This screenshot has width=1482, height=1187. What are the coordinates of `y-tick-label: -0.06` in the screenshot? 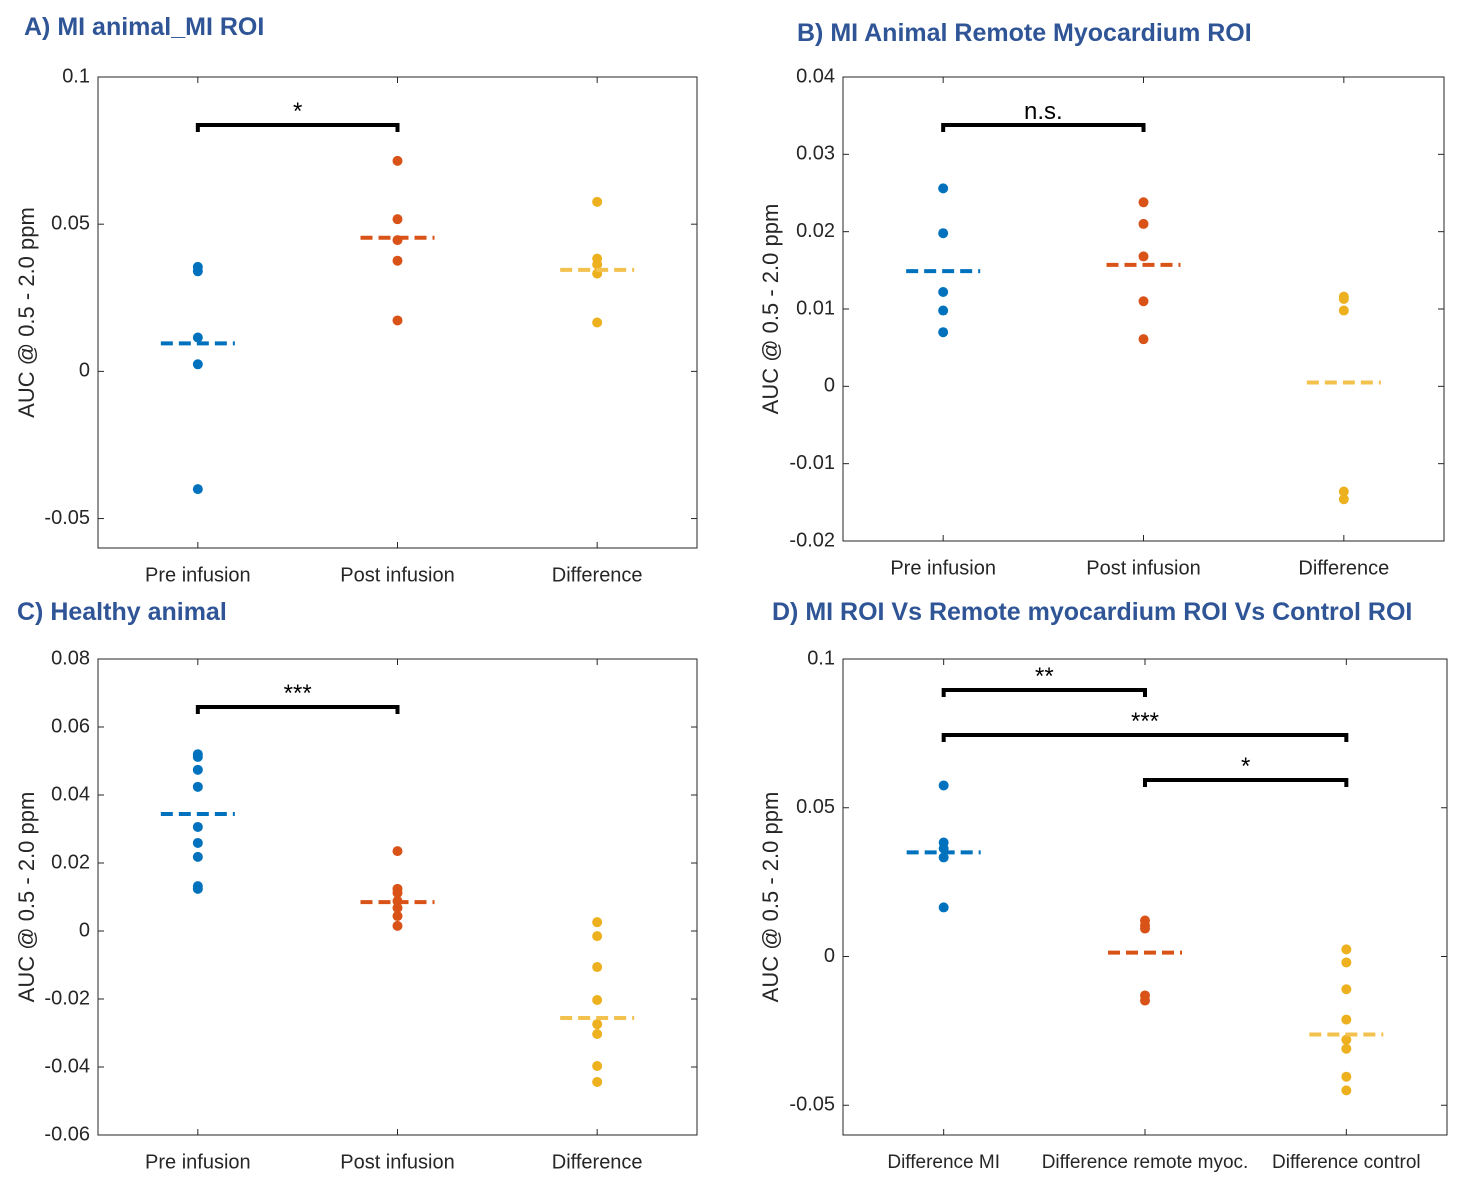 It's located at (67, 1134).